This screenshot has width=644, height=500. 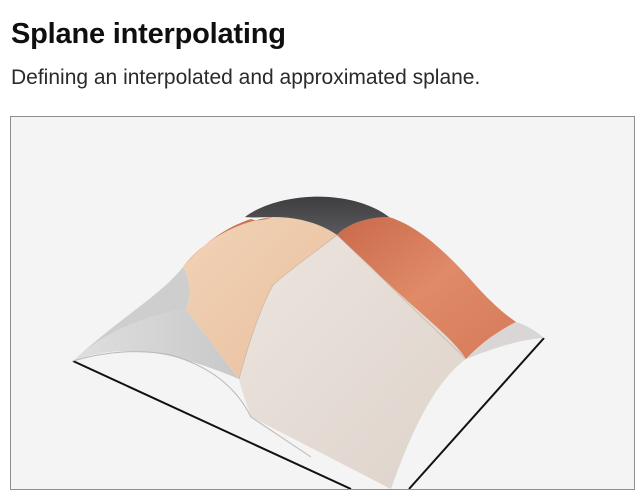 What do you see at coordinates (401, 297) in the screenshot?
I see `seam-horizontal` at bounding box center [401, 297].